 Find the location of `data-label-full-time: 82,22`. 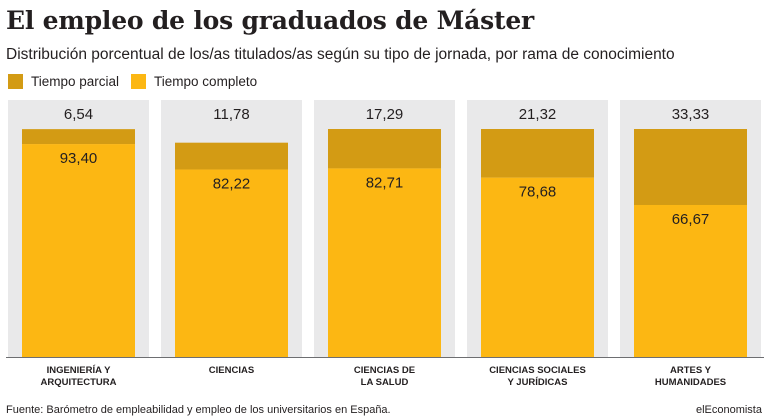

data-label-full-time: 82,22 is located at coordinates (232, 184).